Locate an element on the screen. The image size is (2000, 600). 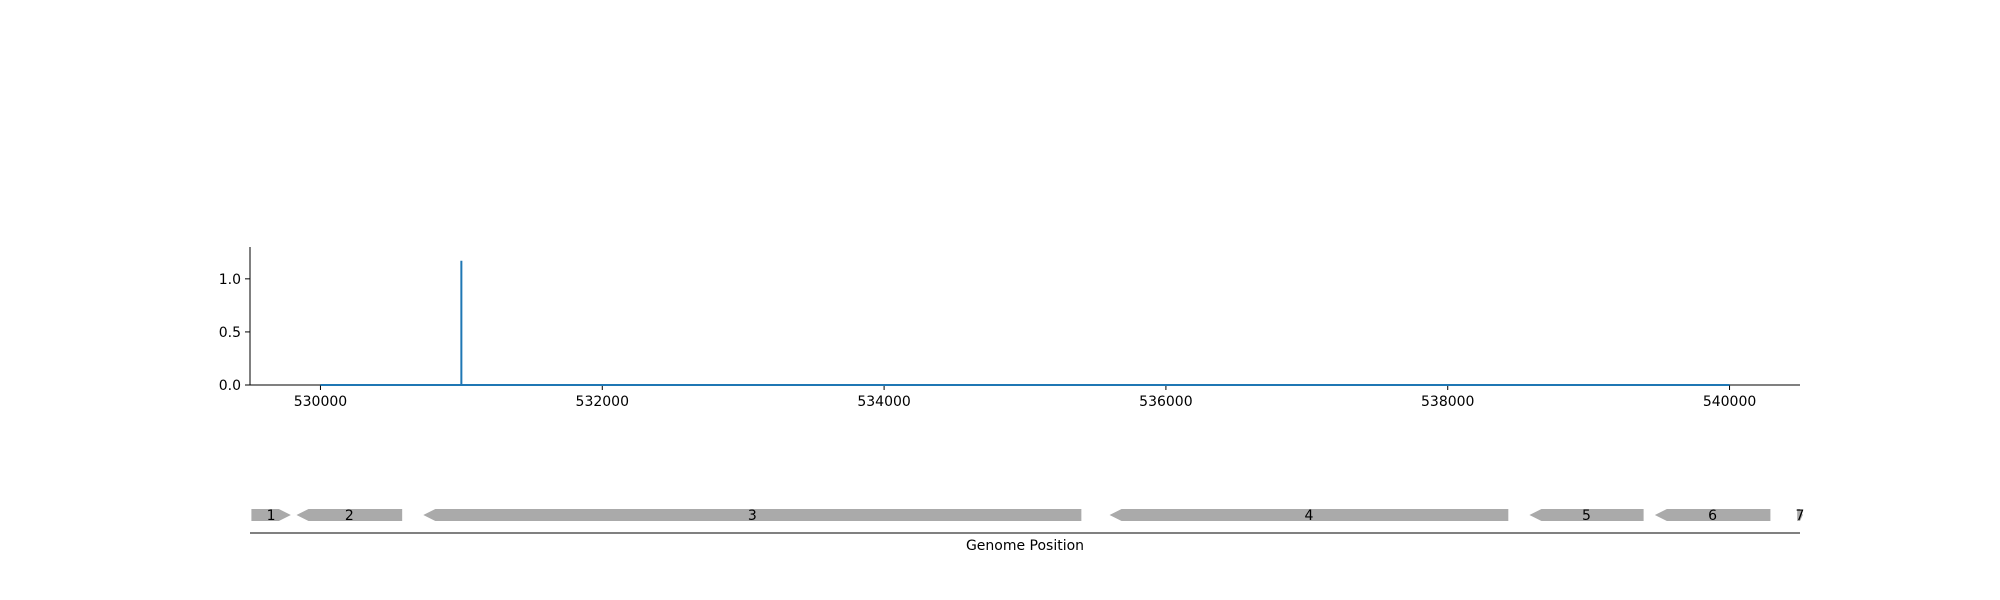
gene-label: 6 is located at coordinates (1712, 516).